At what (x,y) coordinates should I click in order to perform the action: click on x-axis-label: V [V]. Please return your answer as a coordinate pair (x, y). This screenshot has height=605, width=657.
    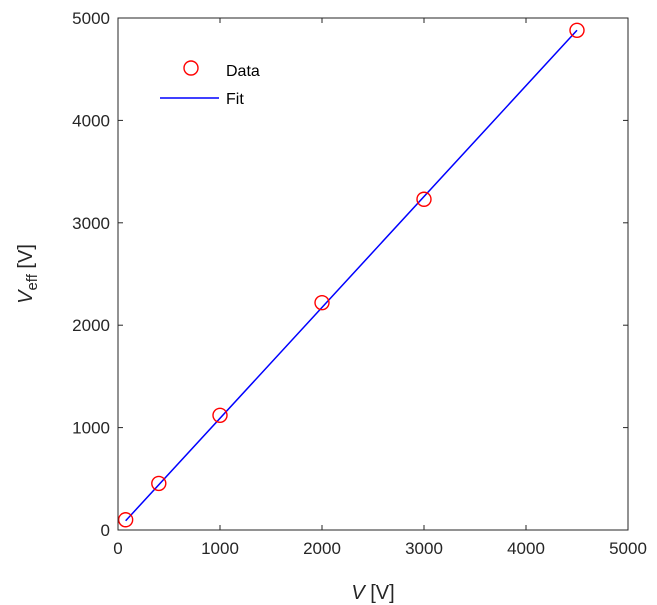
    Looking at the image, I should click on (372, 593).